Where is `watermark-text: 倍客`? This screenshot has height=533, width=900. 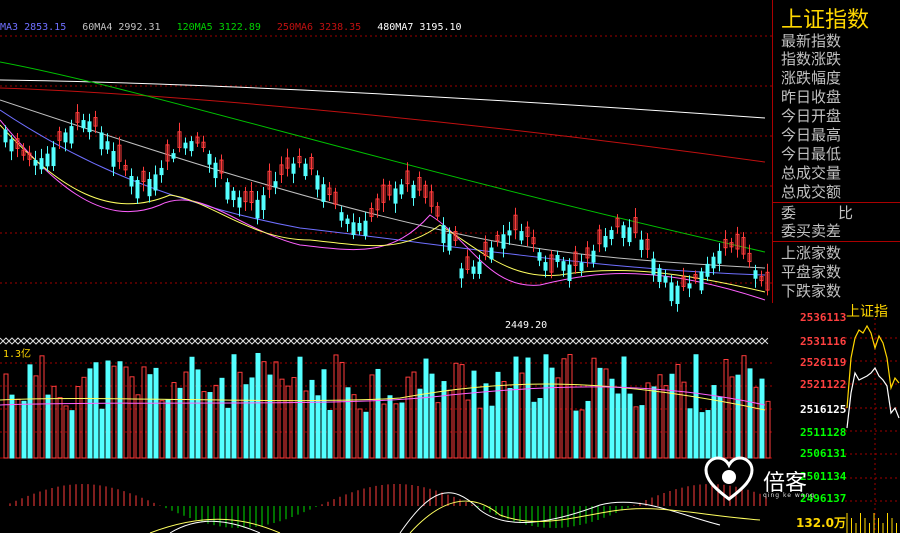 watermark-text: 倍客 is located at coordinates (785, 483).